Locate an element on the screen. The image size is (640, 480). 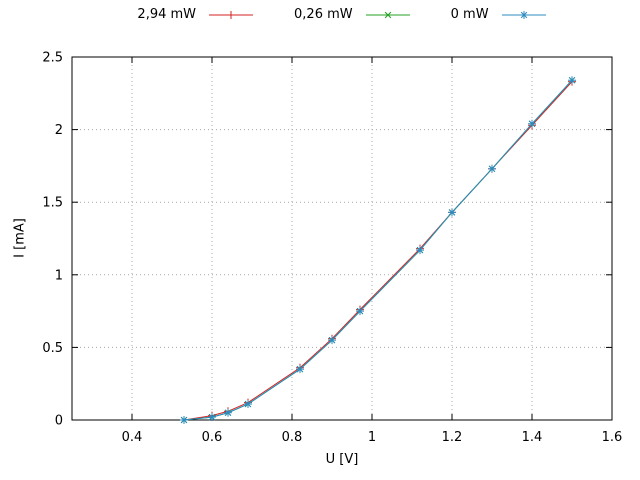
legend-label: 0,26 mW is located at coordinates (323, 14).